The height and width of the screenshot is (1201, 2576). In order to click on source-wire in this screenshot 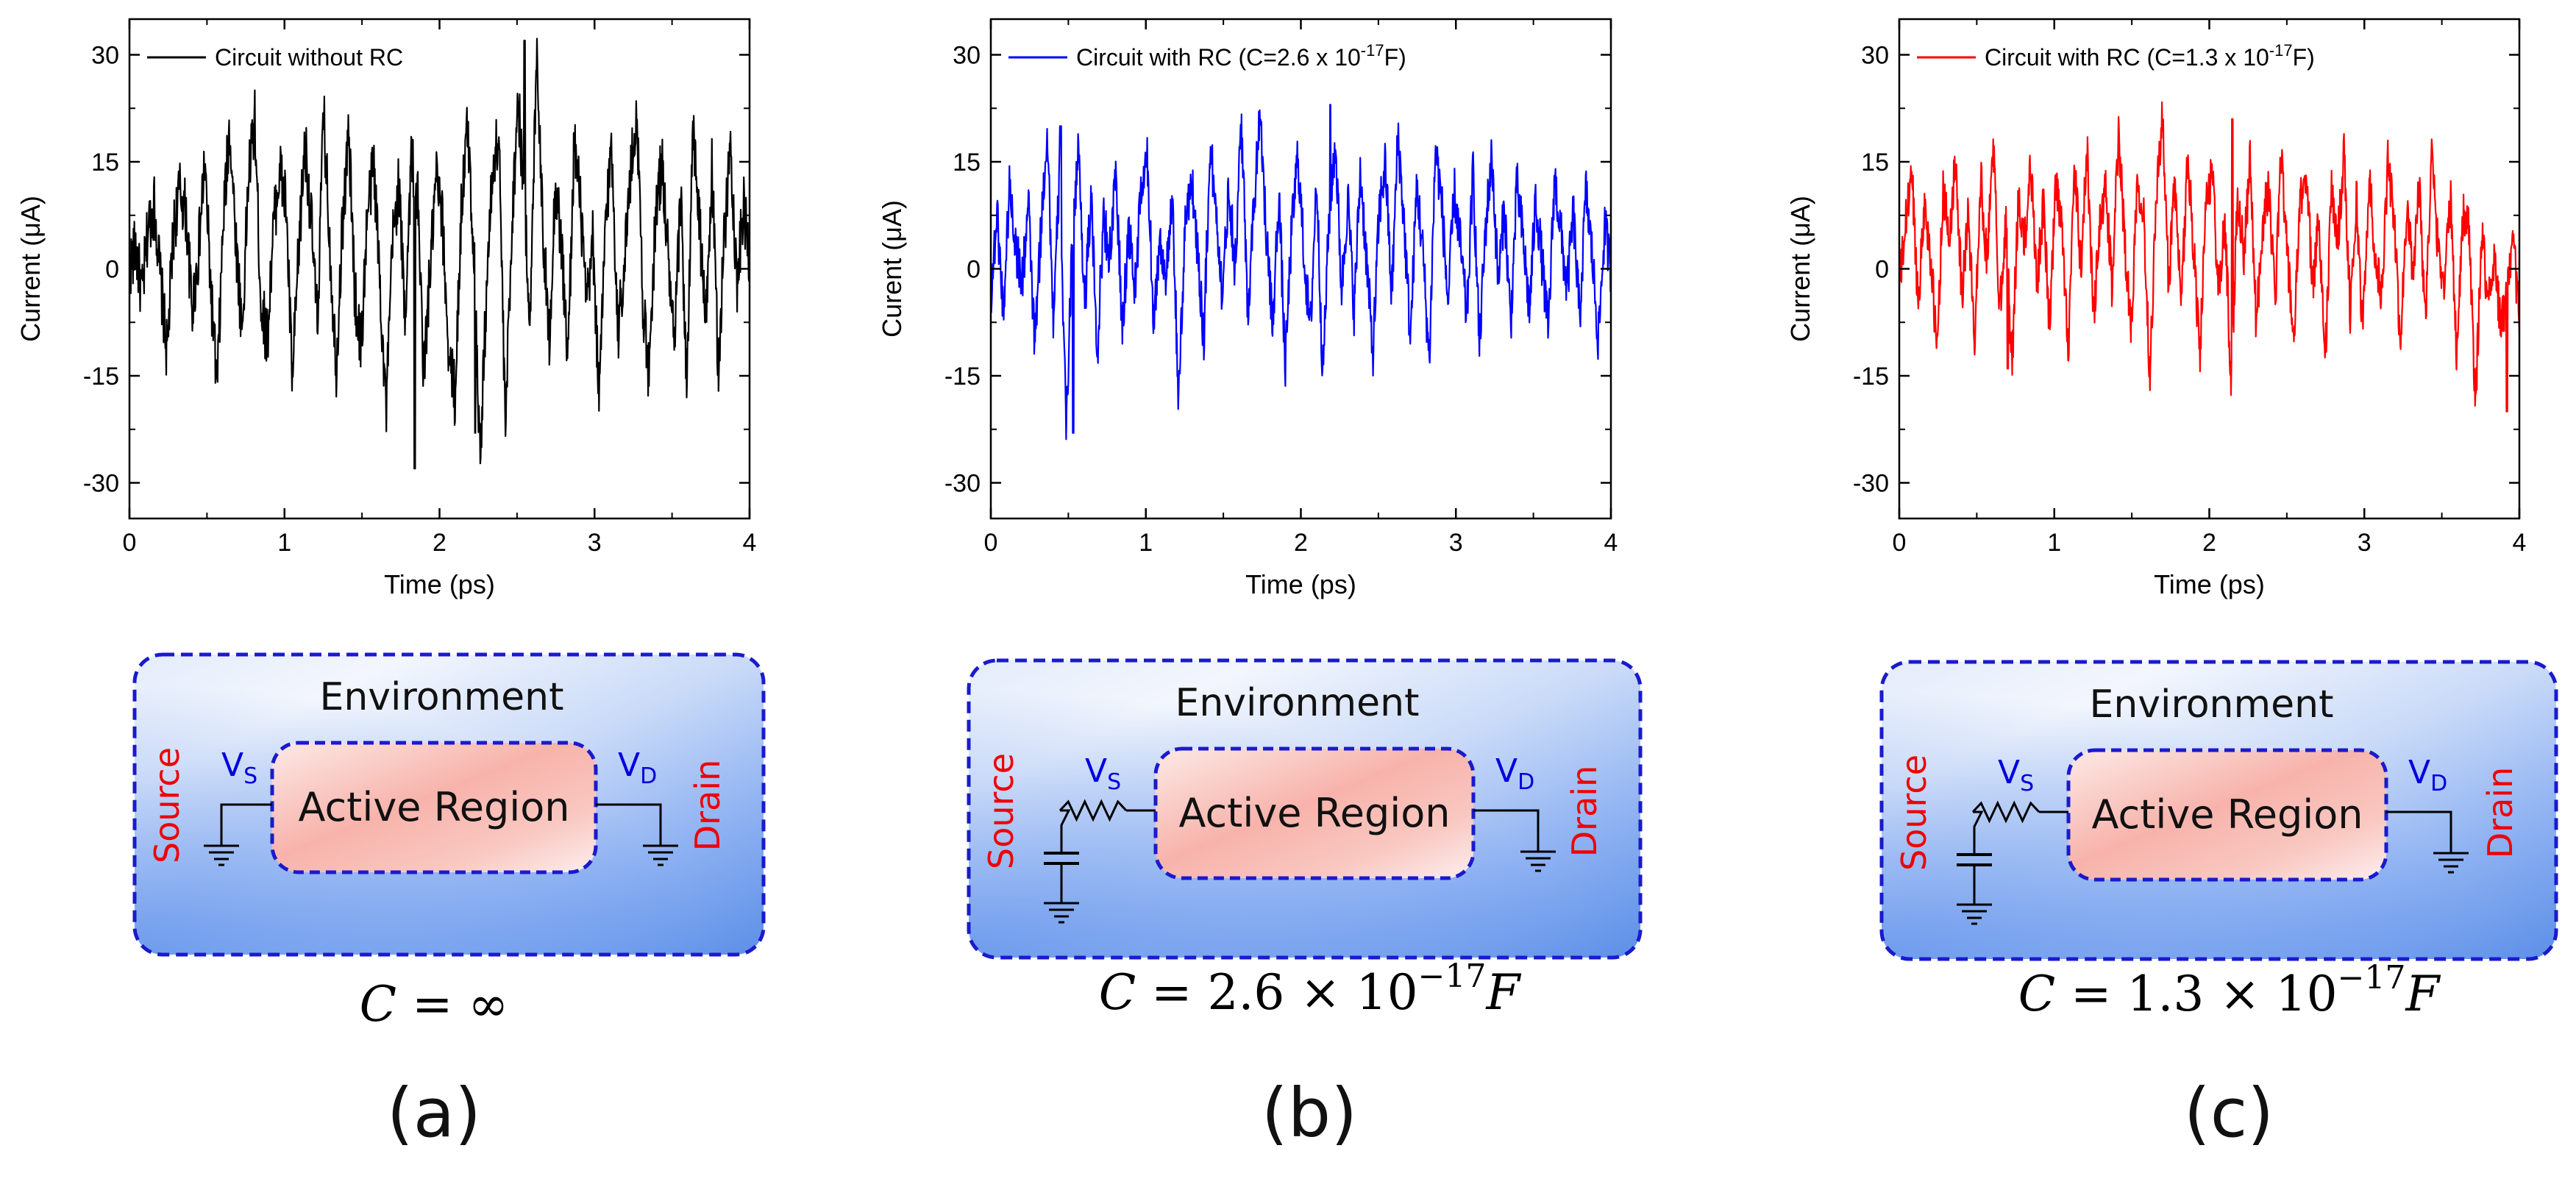, I will do `click(246, 824)`.